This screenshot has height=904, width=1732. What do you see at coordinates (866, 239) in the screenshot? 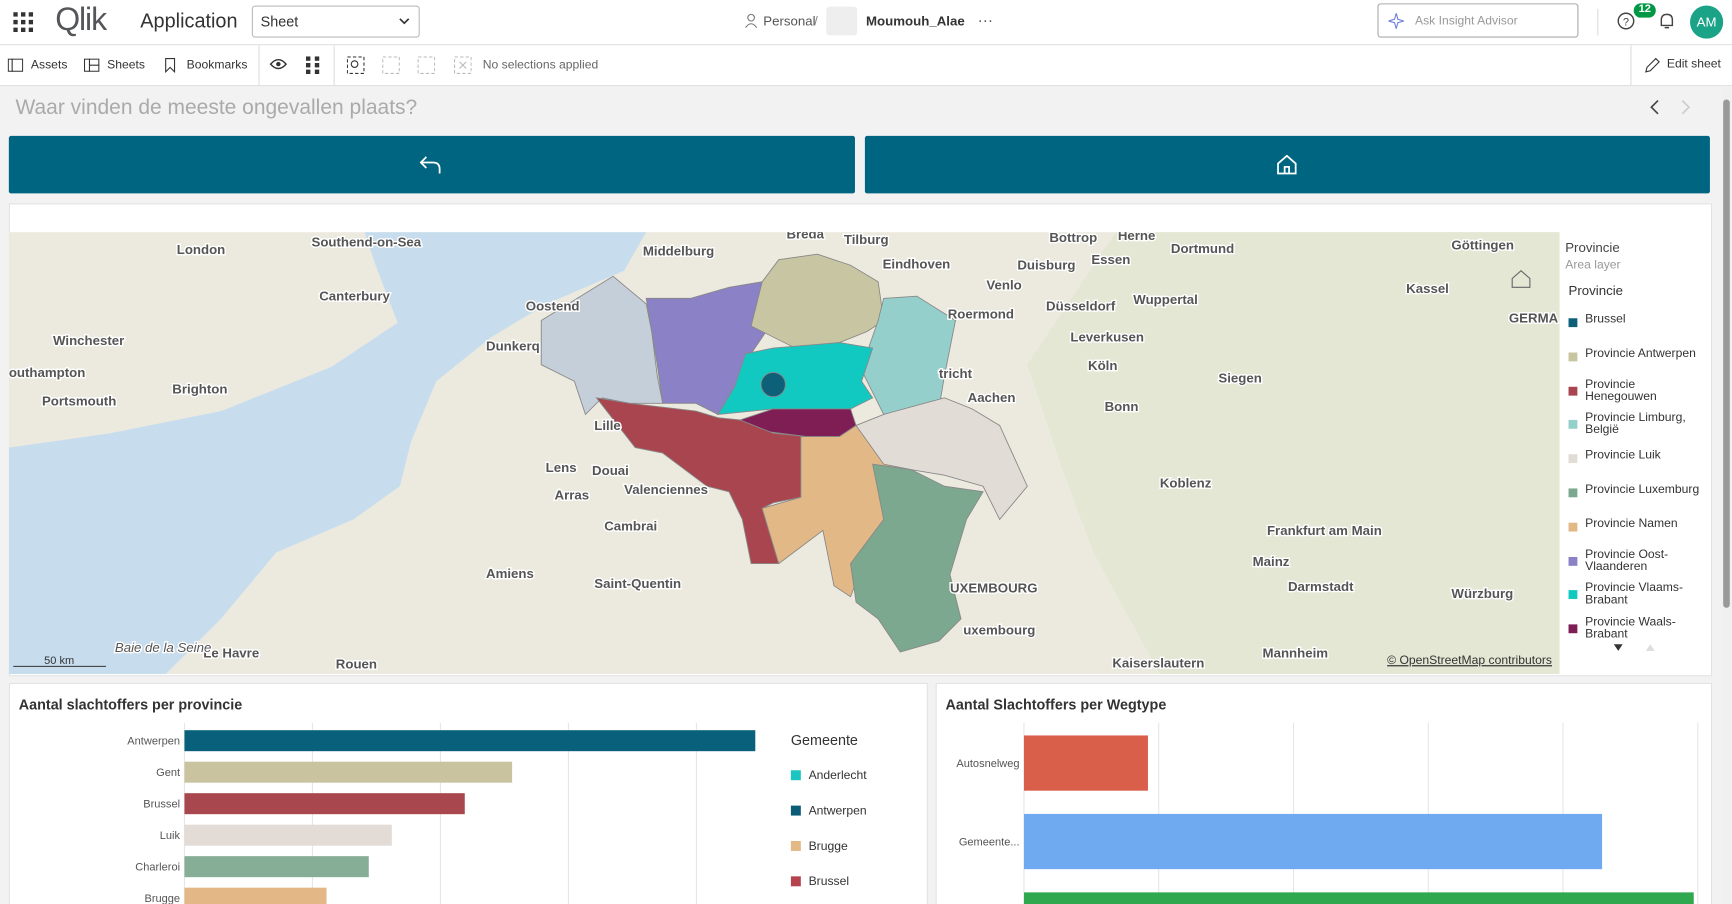
I see `place-label: Tilburg` at bounding box center [866, 239].